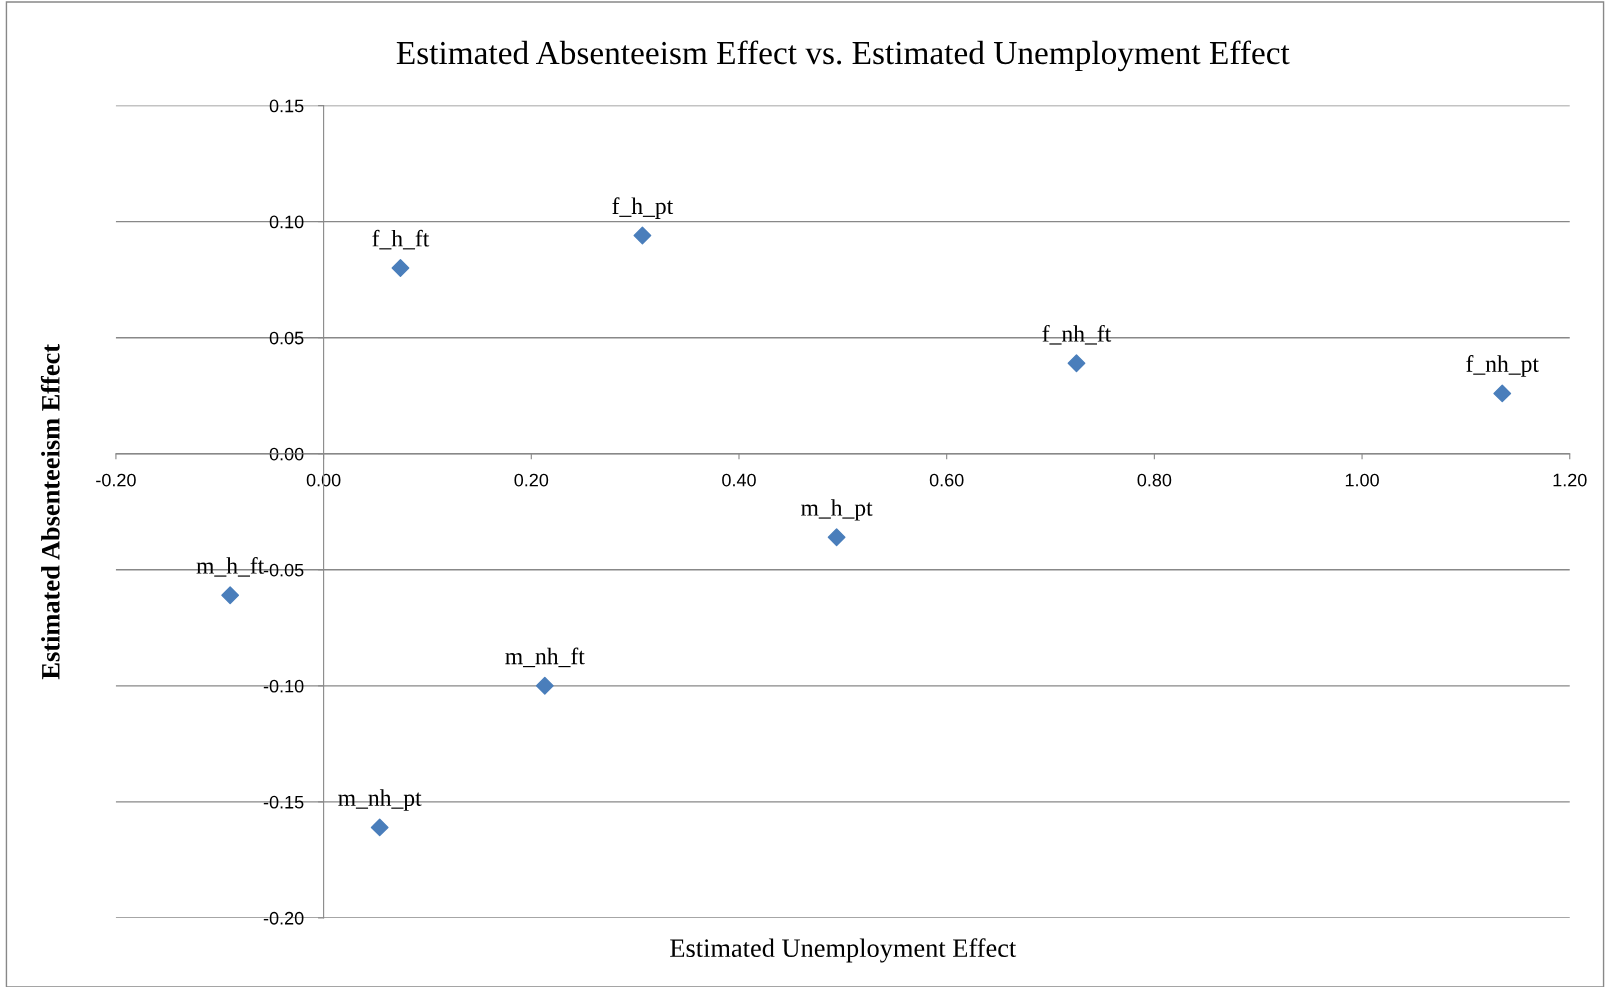  What do you see at coordinates (739, 480) in the screenshot?
I see `x-tick-label: 0.40` at bounding box center [739, 480].